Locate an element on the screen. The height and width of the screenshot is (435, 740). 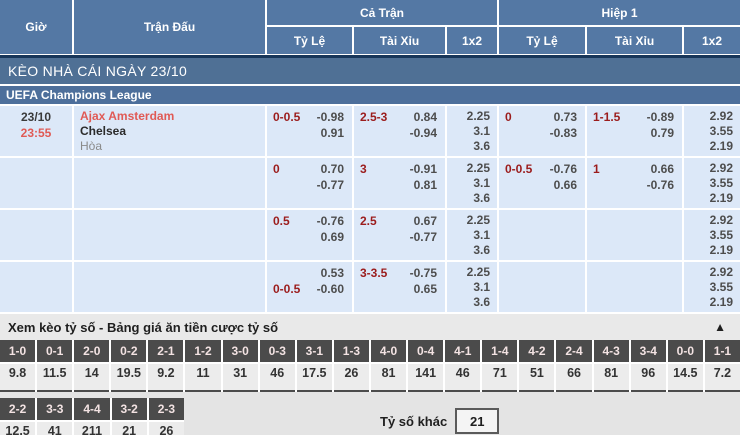
time-cell is located at coordinates (36, 183).